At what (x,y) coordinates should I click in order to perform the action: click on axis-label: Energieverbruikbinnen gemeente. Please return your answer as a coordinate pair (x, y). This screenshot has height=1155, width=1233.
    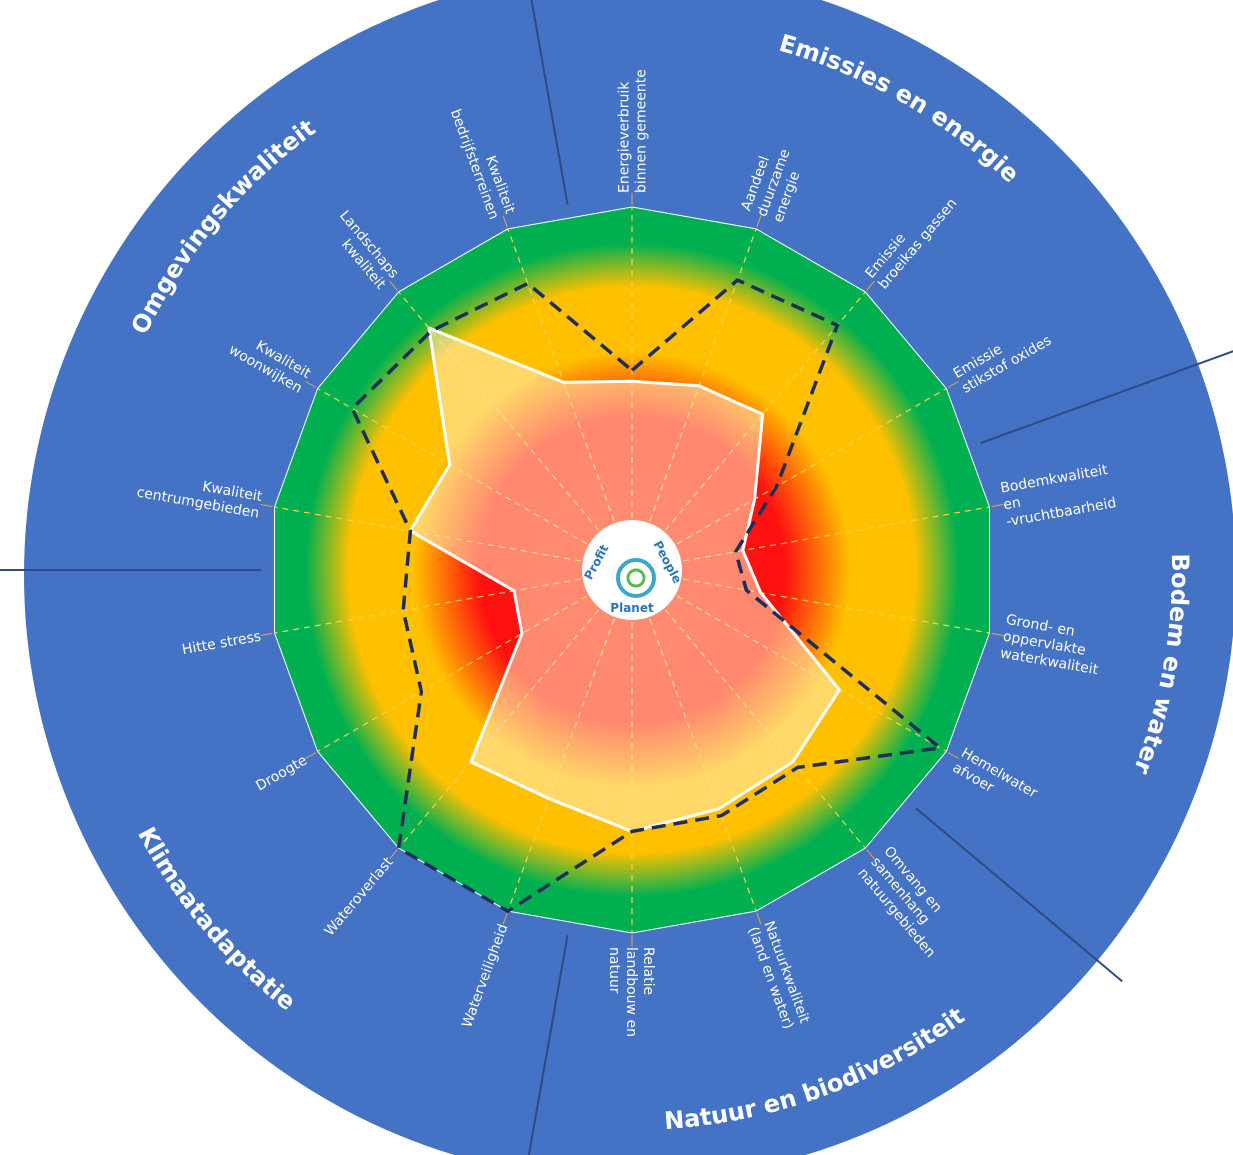
    Looking at the image, I should click on (633, 131).